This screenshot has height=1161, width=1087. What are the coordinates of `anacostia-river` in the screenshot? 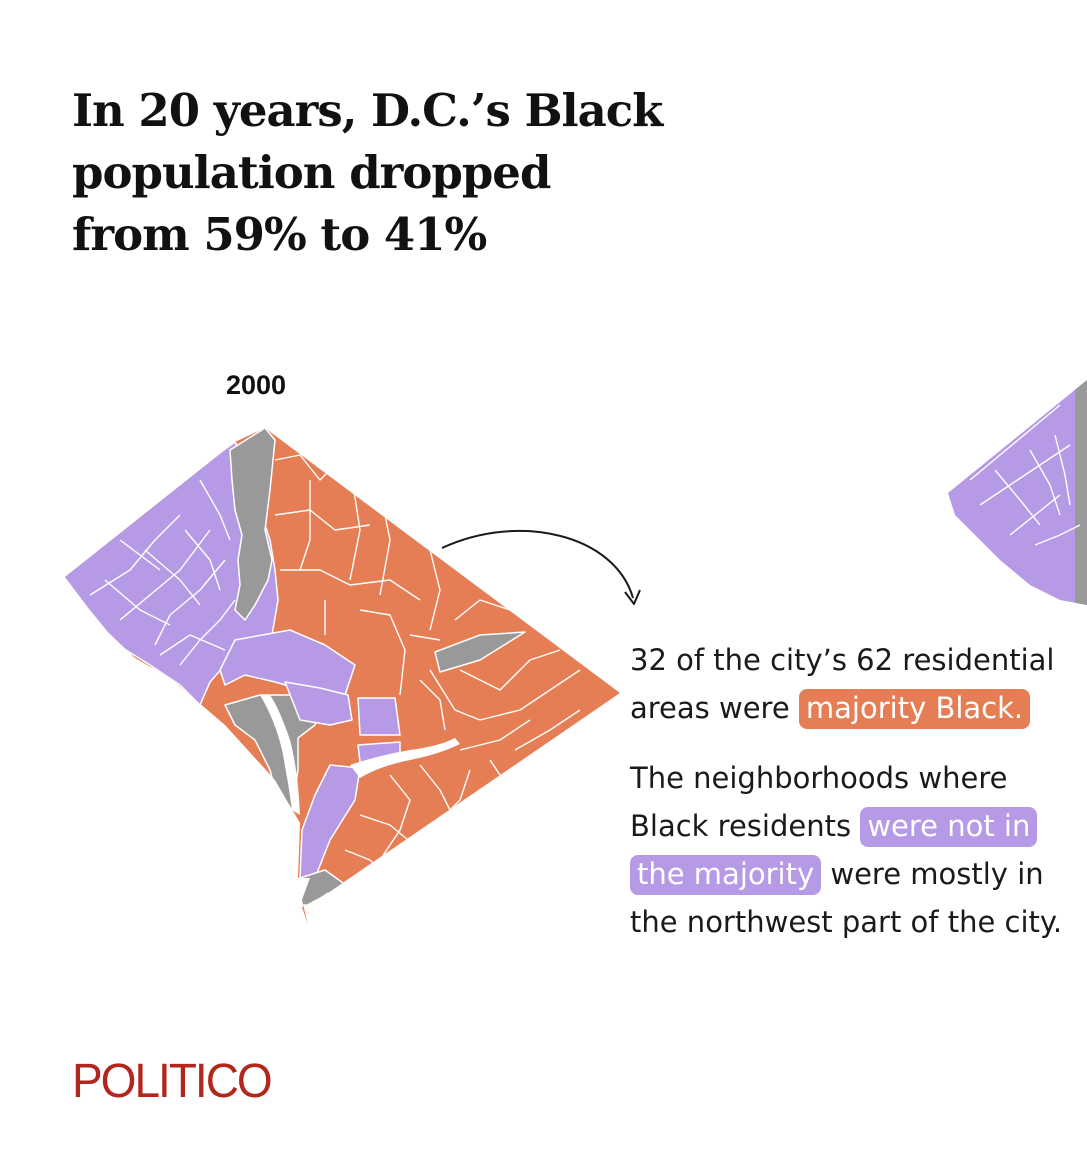 It's located at (405, 758).